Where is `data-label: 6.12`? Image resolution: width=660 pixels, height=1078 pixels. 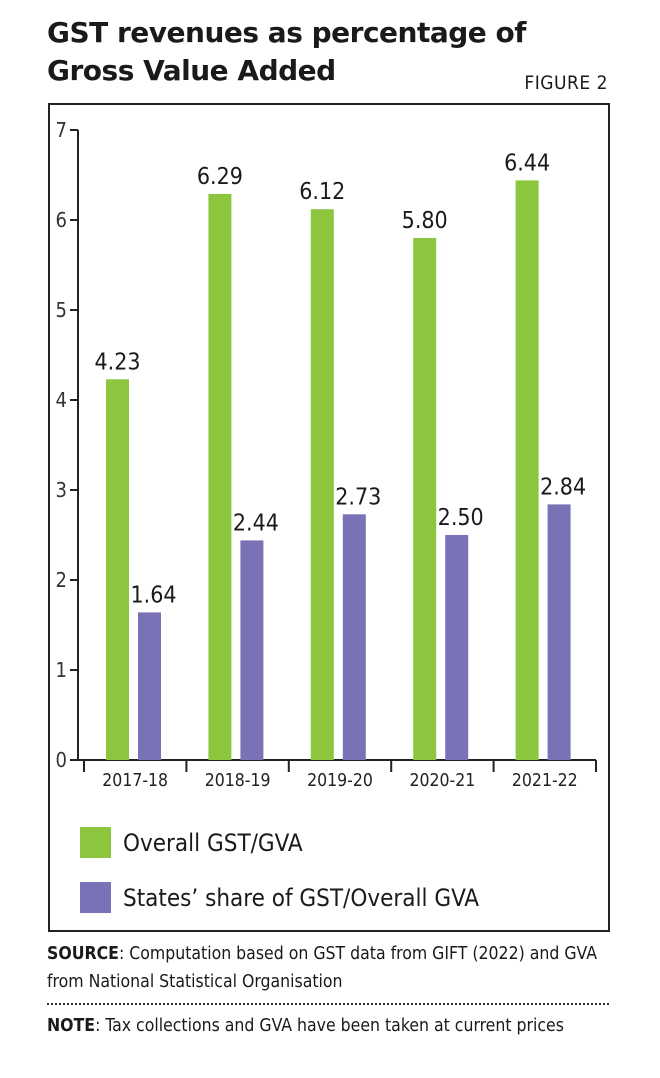 data-label: 6.12 is located at coordinates (322, 192).